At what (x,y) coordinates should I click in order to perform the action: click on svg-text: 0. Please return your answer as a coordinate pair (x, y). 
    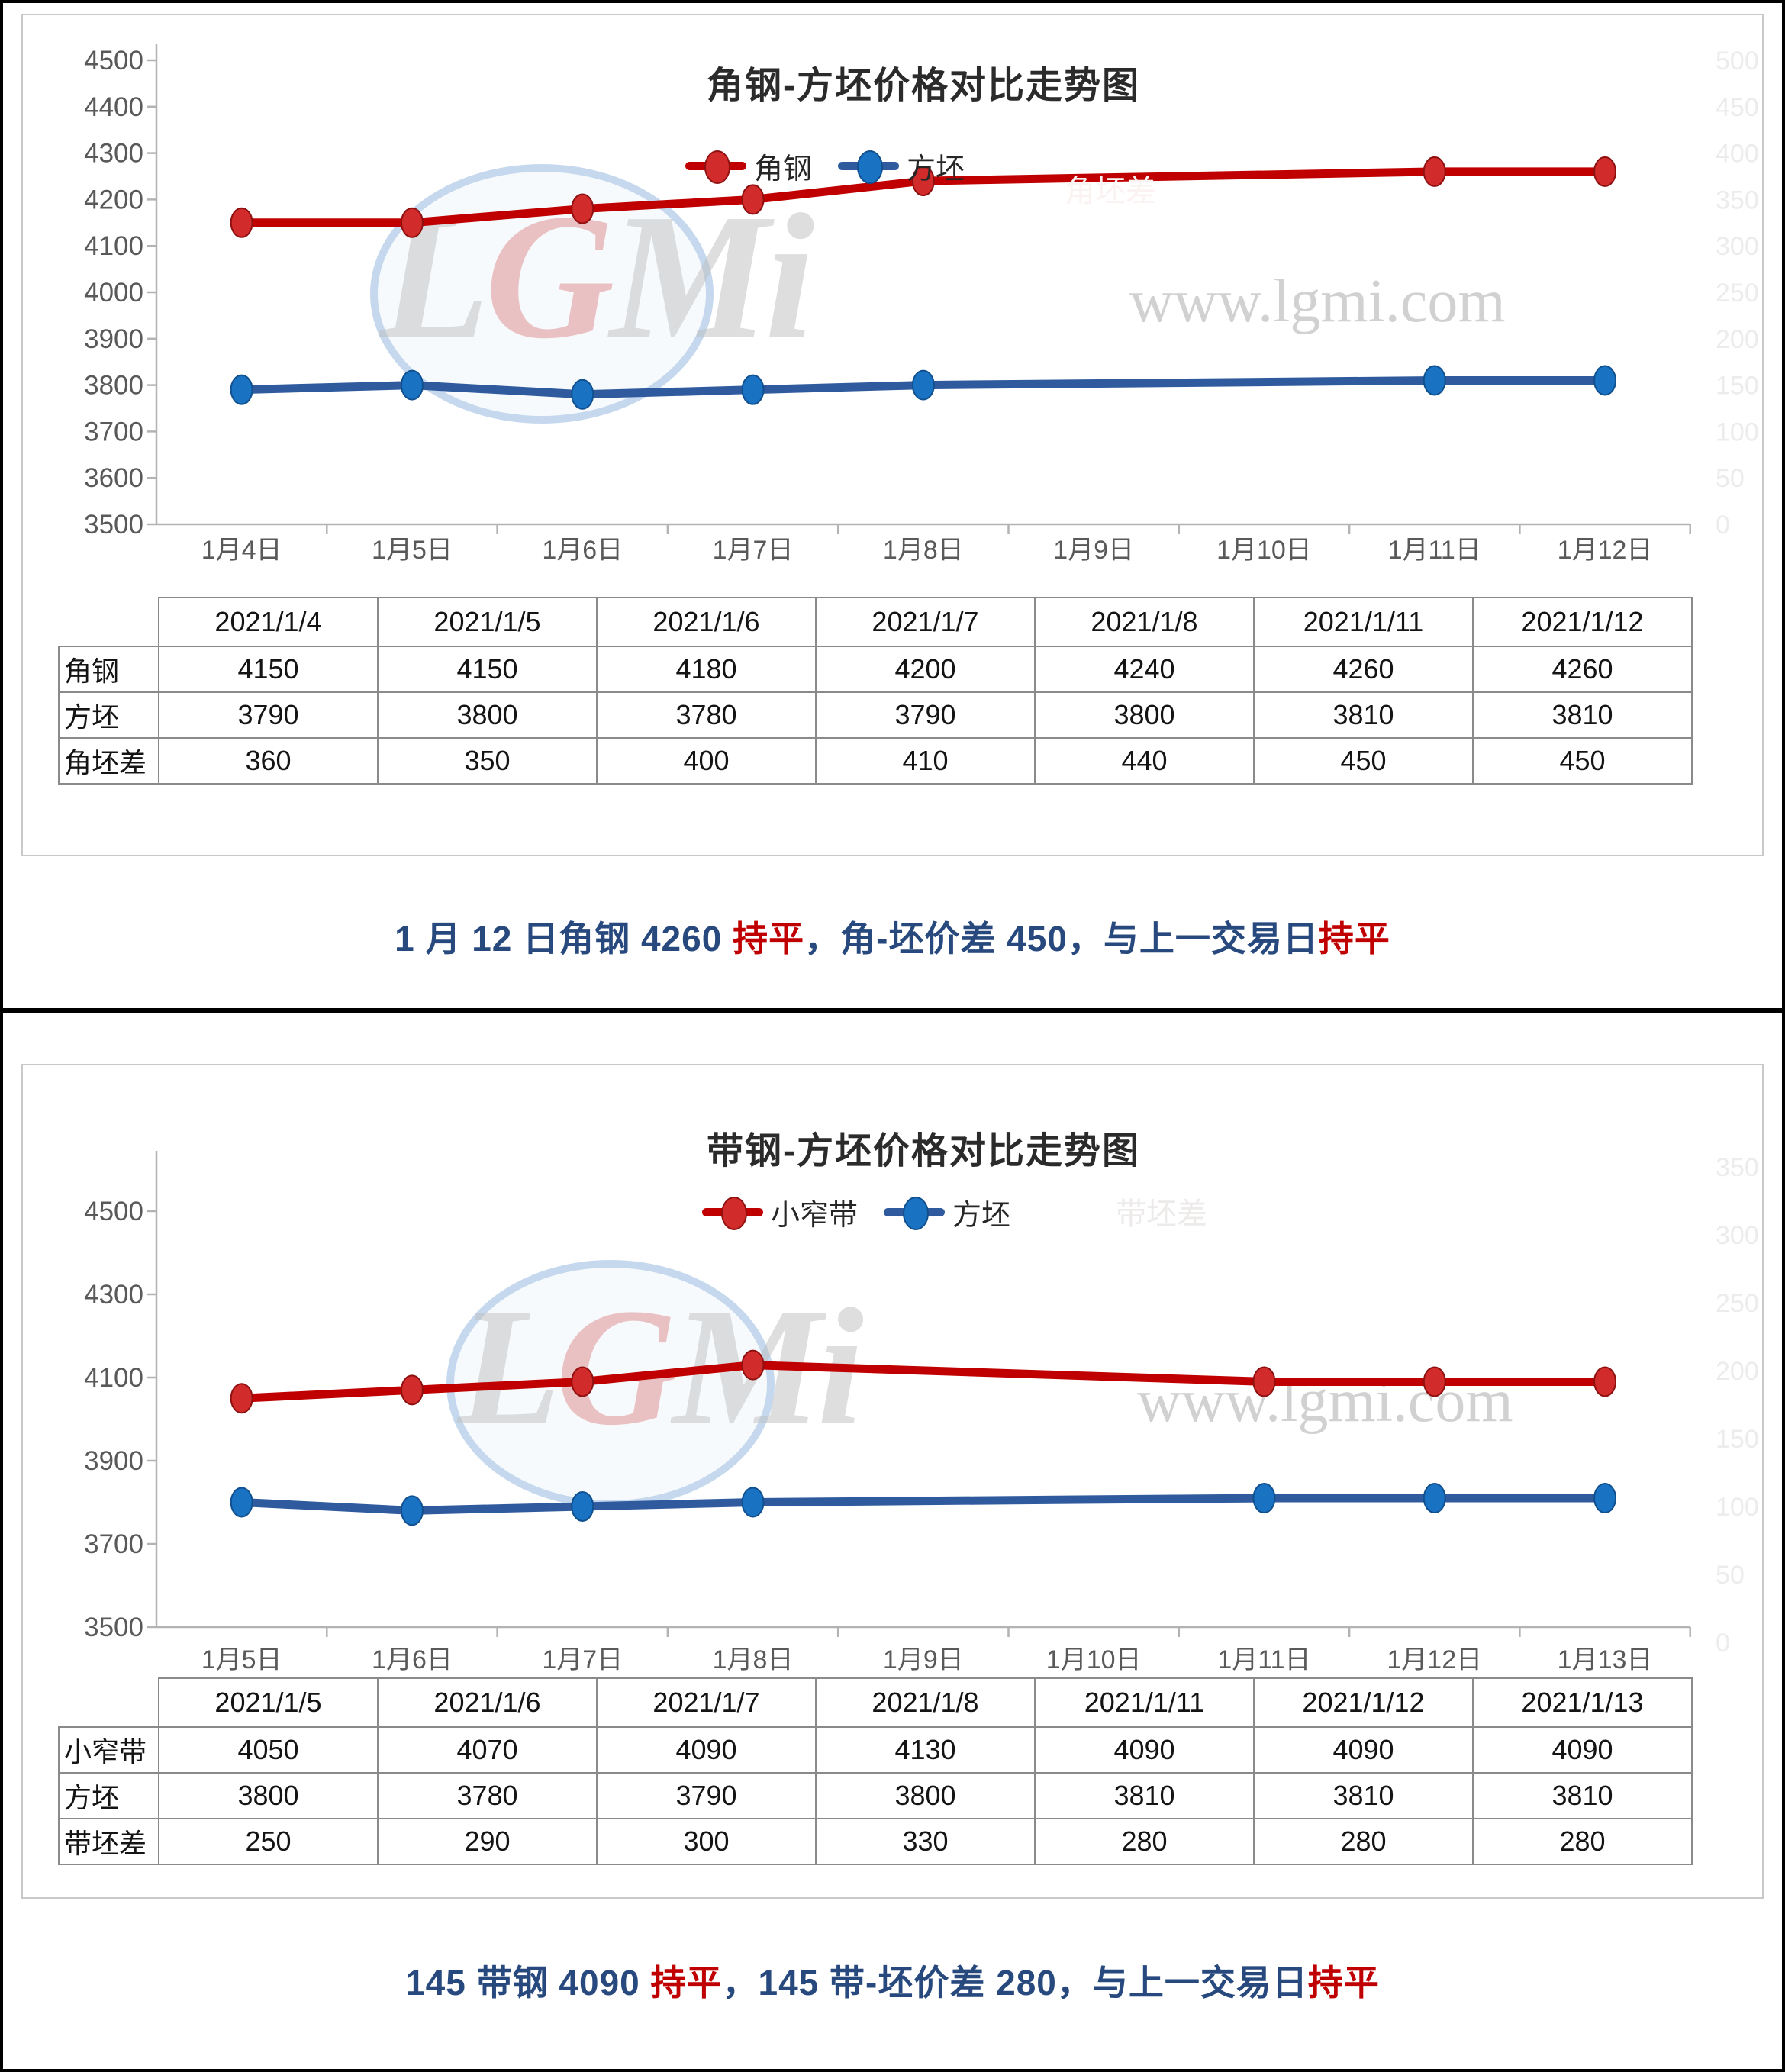
    Looking at the image, I should click on (1723, 1644).